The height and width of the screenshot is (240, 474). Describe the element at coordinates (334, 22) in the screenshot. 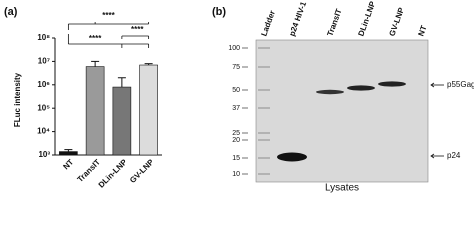

I see `lane-label: TransIT` at that location.